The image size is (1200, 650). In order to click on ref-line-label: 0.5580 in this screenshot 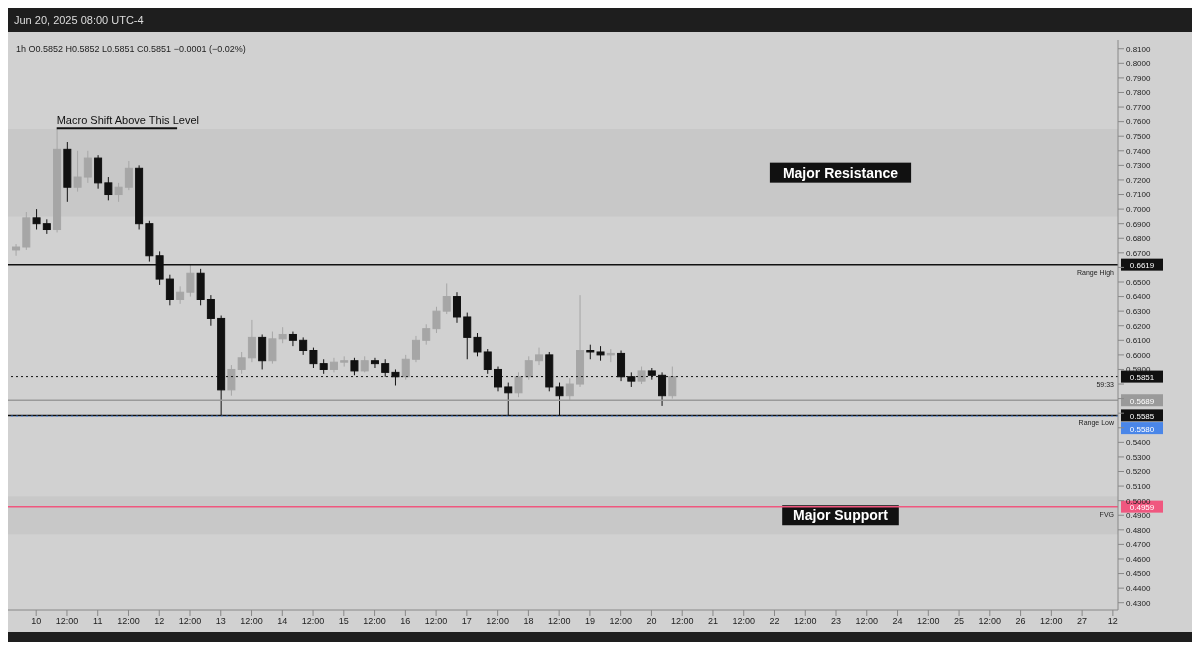, I will do `click(1142, 429)`.